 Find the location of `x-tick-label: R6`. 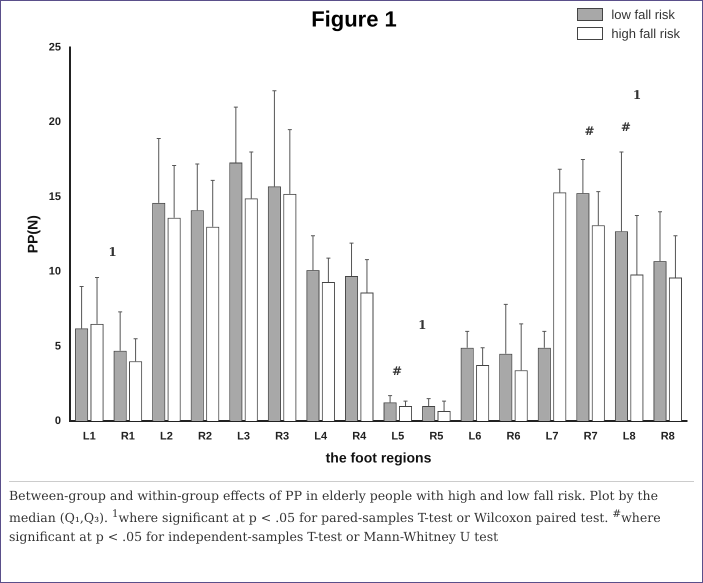

x-tick-label: R6 is located at coordinates (513, 436).